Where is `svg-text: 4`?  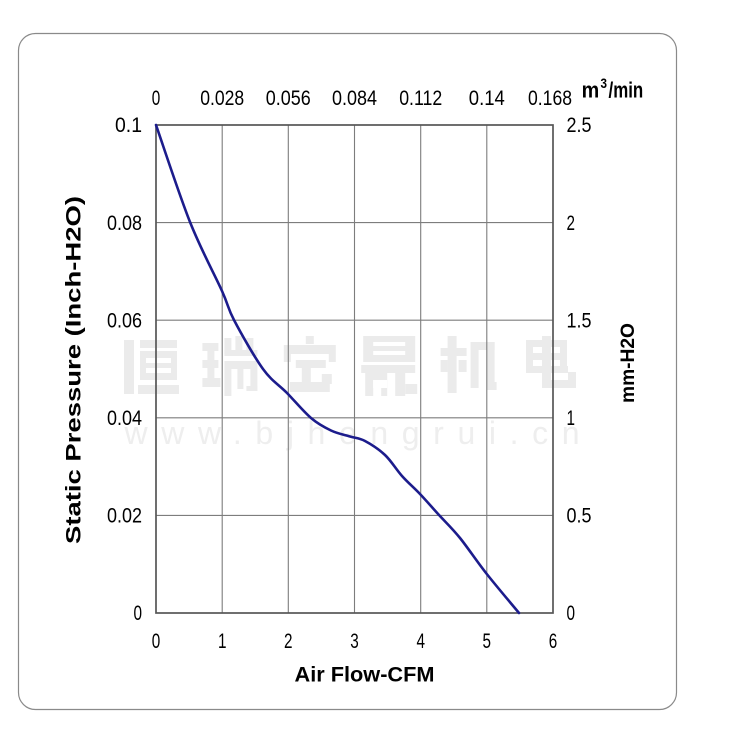
svg-text: 4 is located at coordinates (420, 641).